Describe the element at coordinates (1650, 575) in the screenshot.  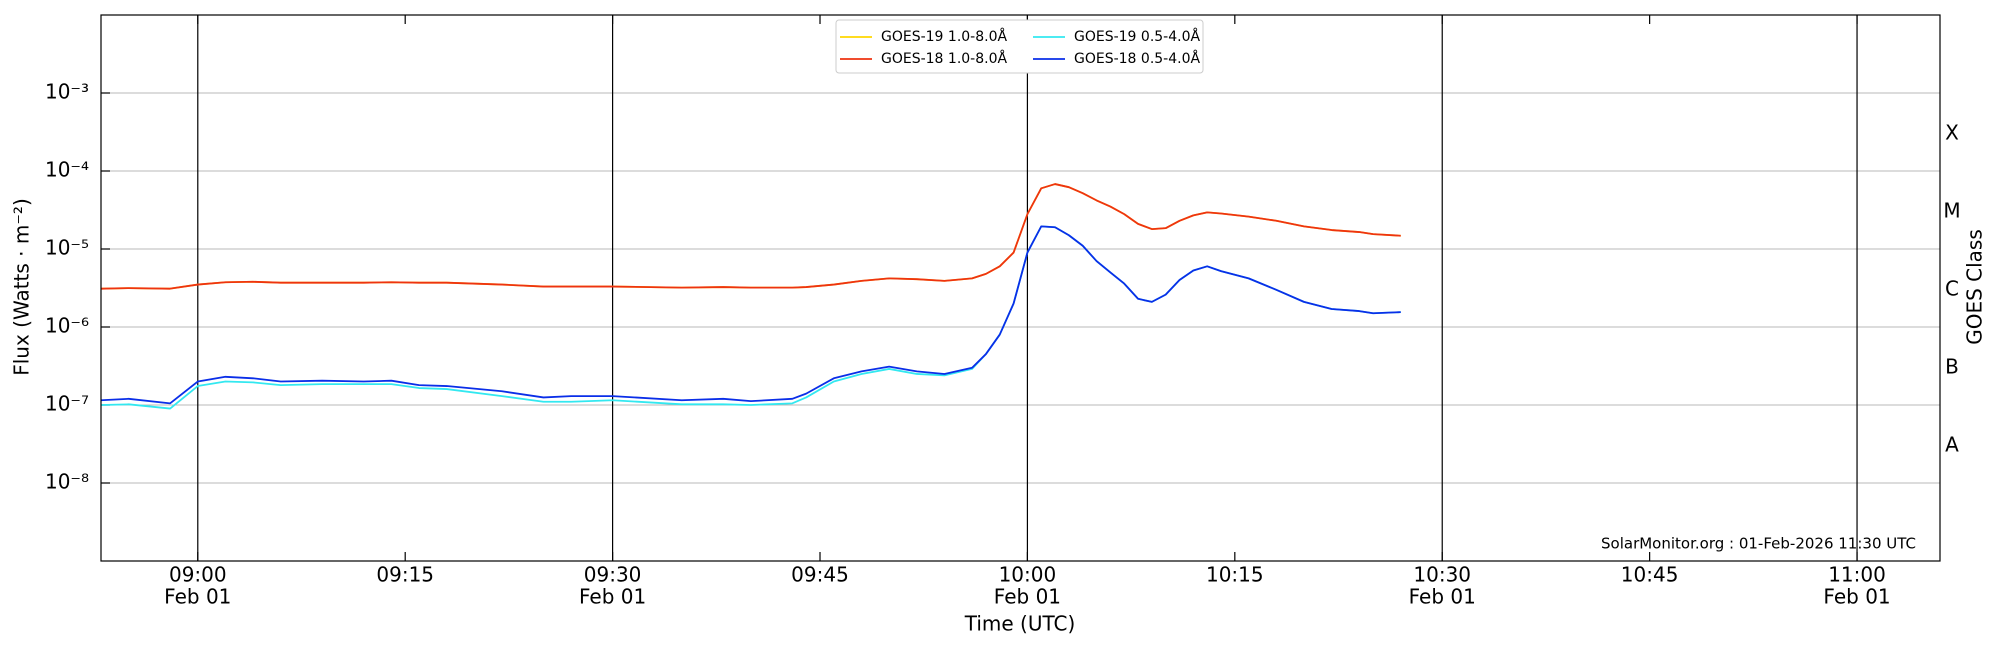
I see `x-tick-label: 10:45` at that location.